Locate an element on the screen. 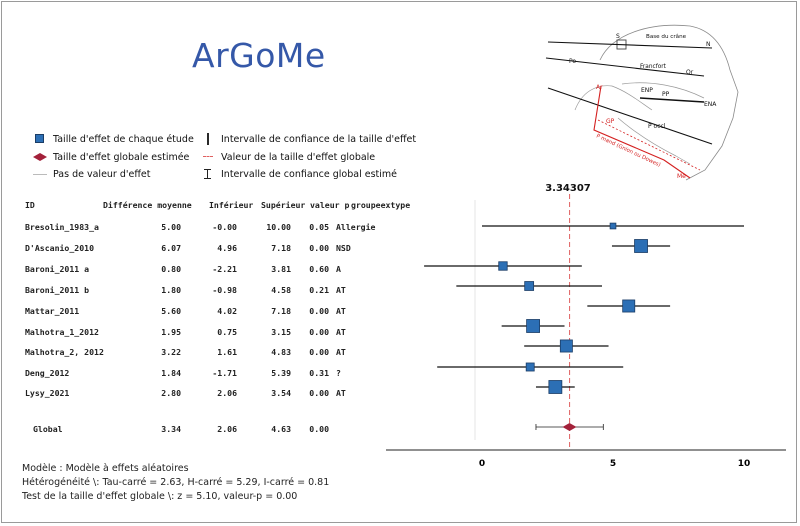 The image size is (800, 526). x-tick-label: 5 is located at coordinates (613, 464).